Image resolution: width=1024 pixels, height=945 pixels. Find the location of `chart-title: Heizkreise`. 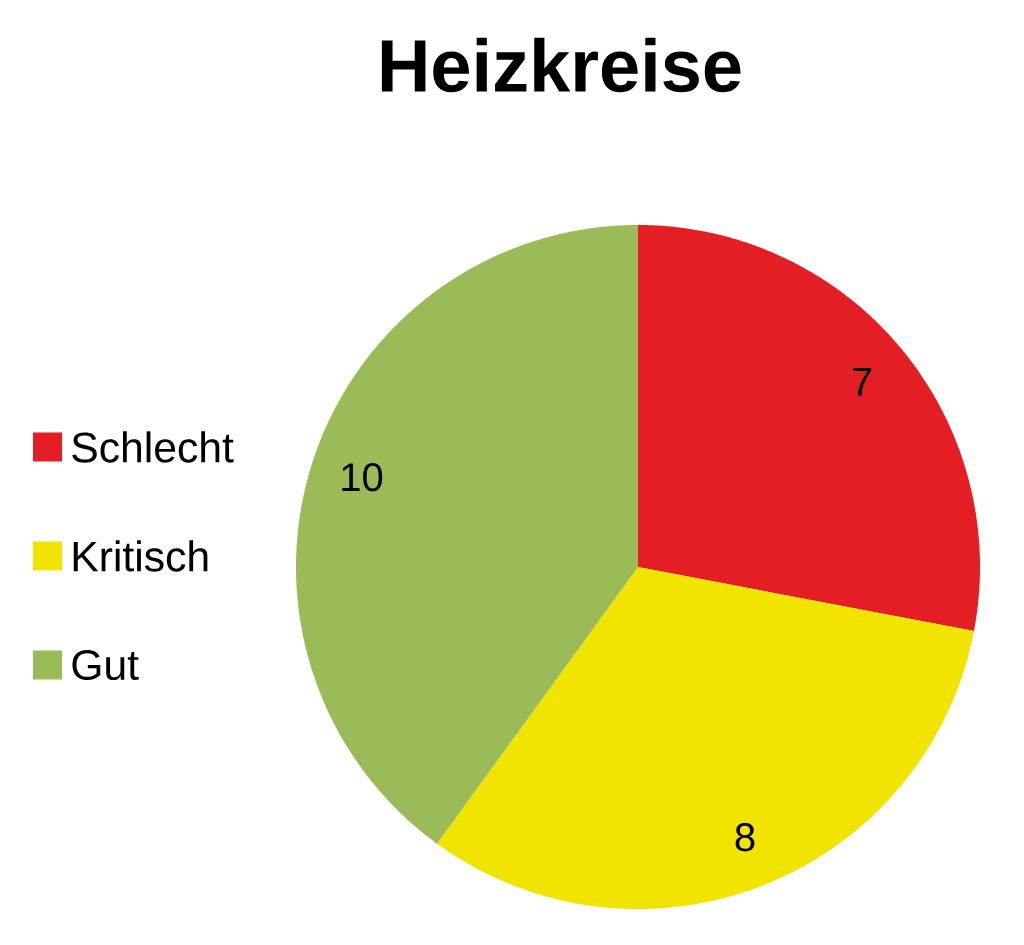

chart-title: Heizkreise is located at coordinates (561, 65).